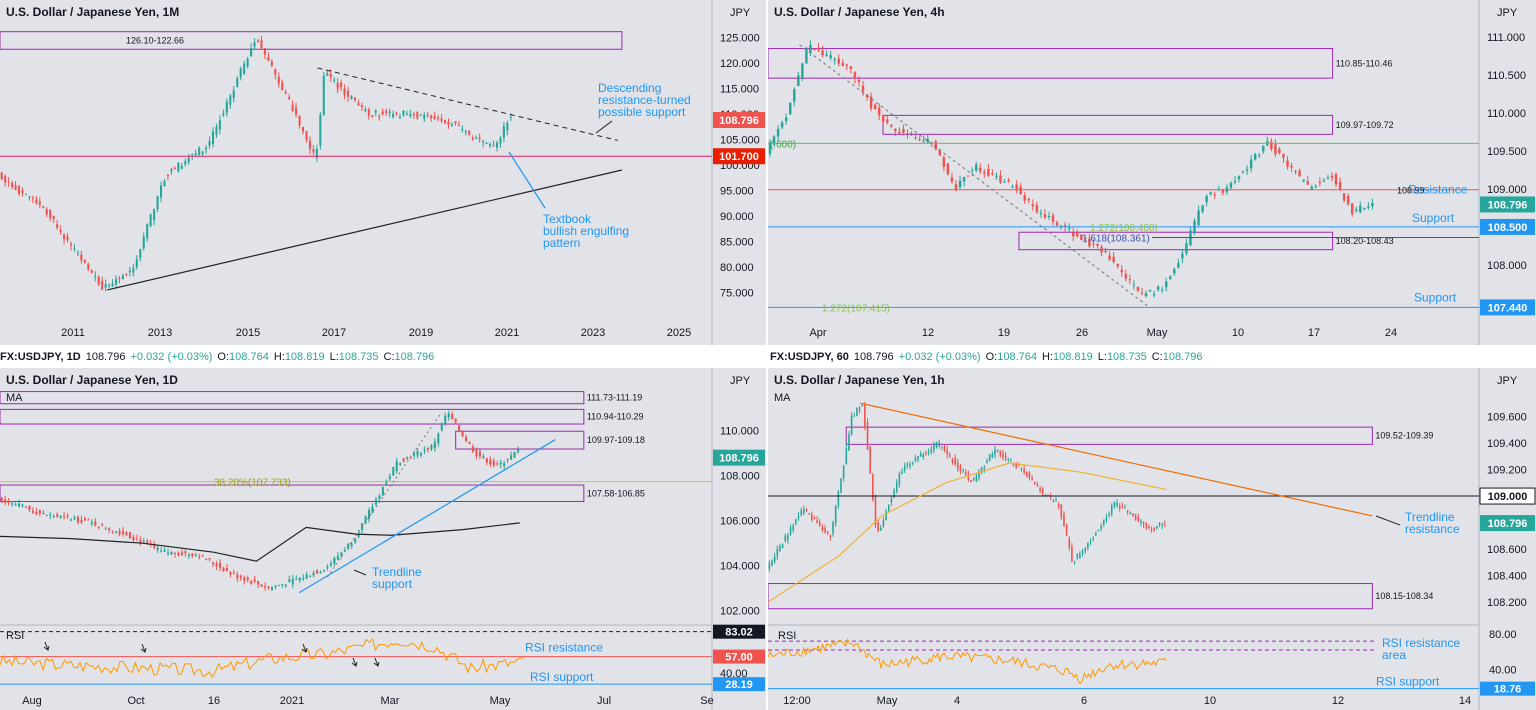  I want to click on chart-title: U.S. Dollar / Japanese Yen, 1M, so click(92, 12).